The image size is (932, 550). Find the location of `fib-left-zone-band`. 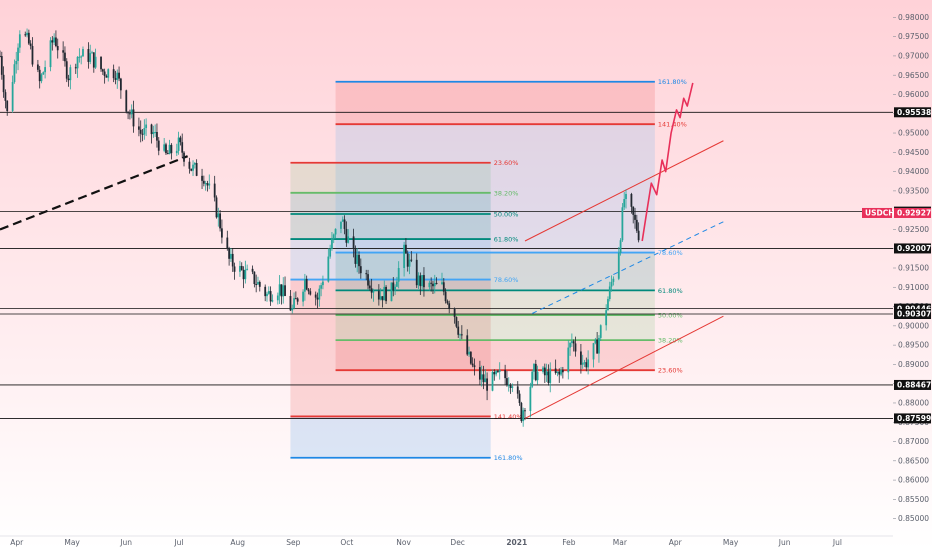

fib-left-zone-band is located at coordinates (390, 259).